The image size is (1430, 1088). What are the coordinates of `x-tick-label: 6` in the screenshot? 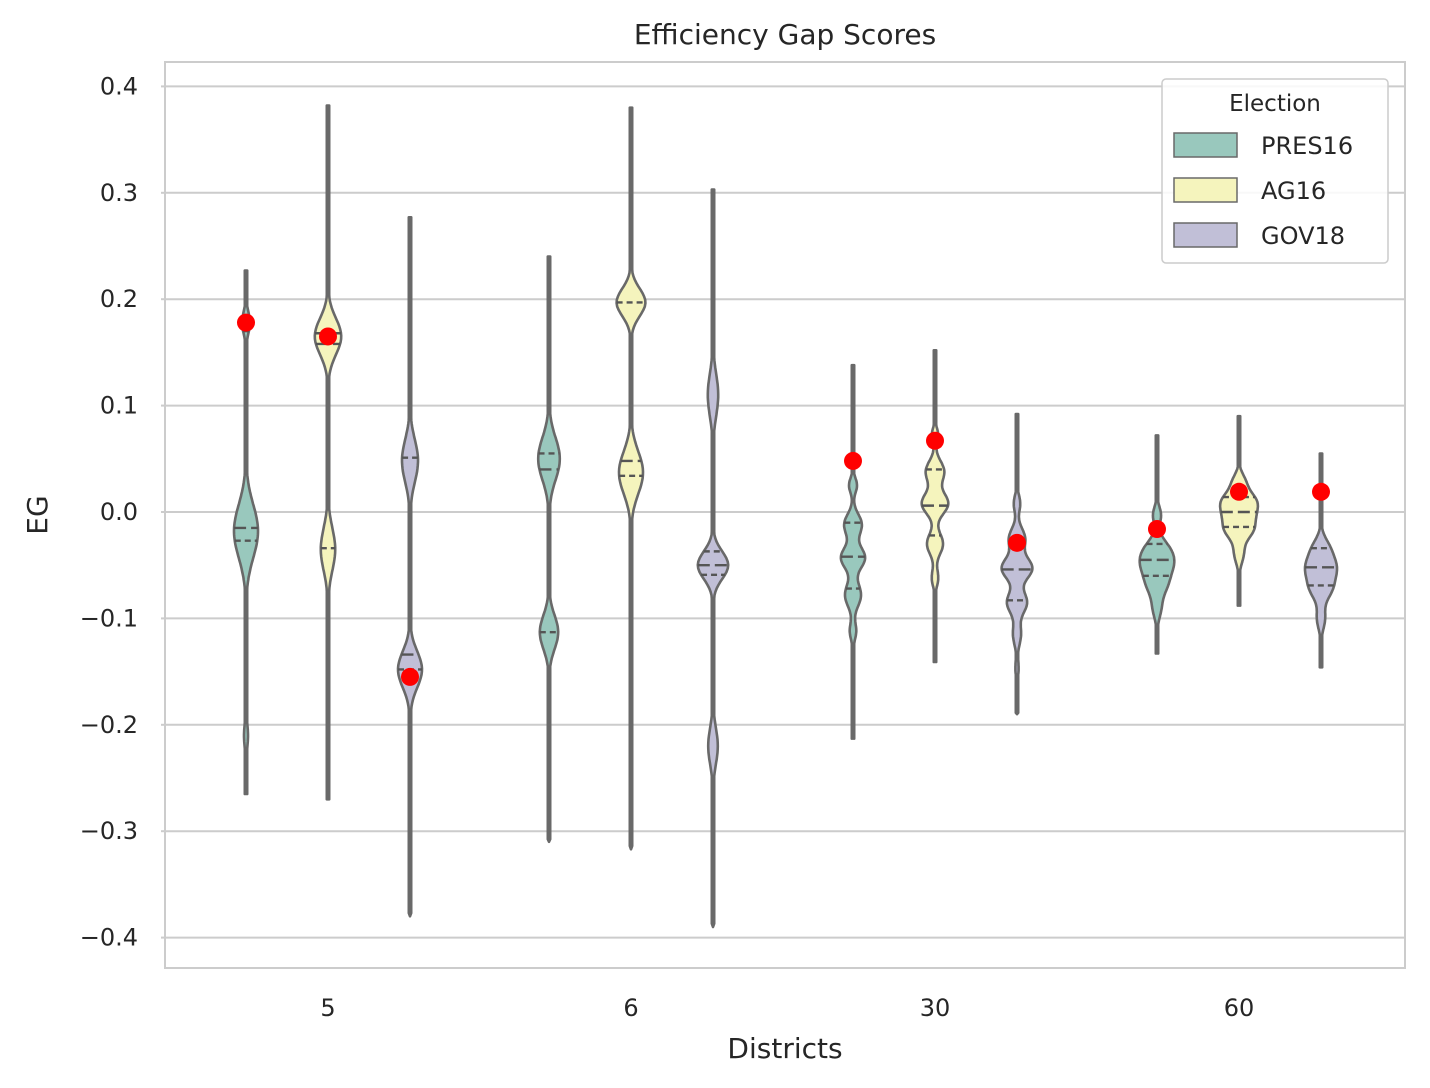 It's located at (630, 1008).